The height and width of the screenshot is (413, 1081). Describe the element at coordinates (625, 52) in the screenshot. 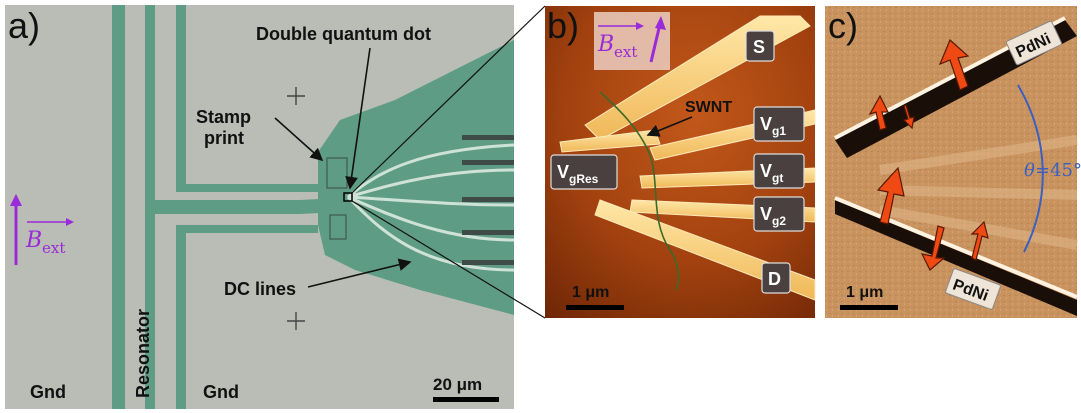

I see `field-sub-b: ext` at that location.